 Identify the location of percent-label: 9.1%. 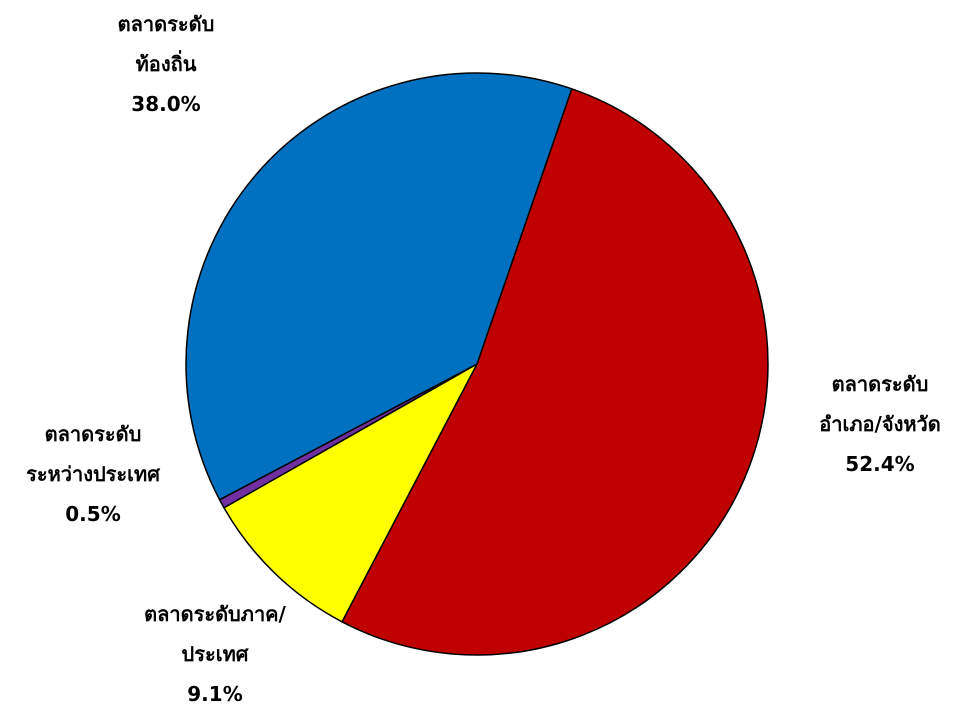
(215, 694).